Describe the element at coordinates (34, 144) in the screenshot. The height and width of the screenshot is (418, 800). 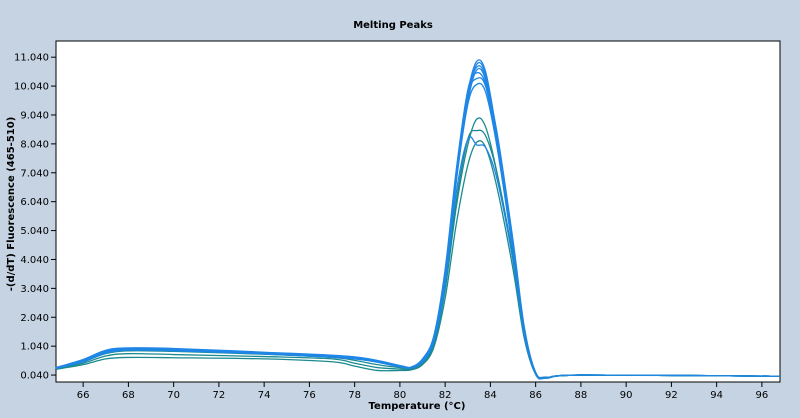
I see `y-tick-label: 8.040` at that location.